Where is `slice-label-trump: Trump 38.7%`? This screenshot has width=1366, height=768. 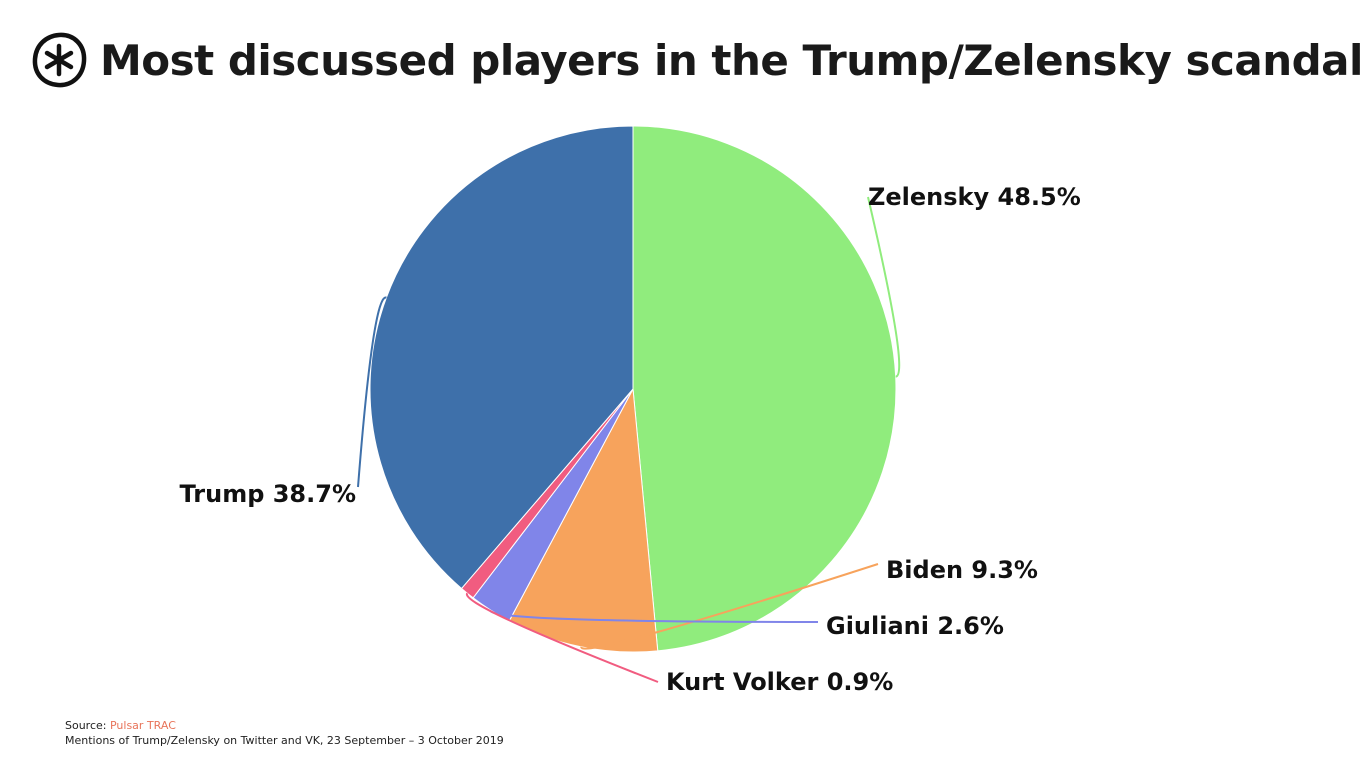
slice-label-trump: Trump 38.7% is located at coordinates (268, 494).